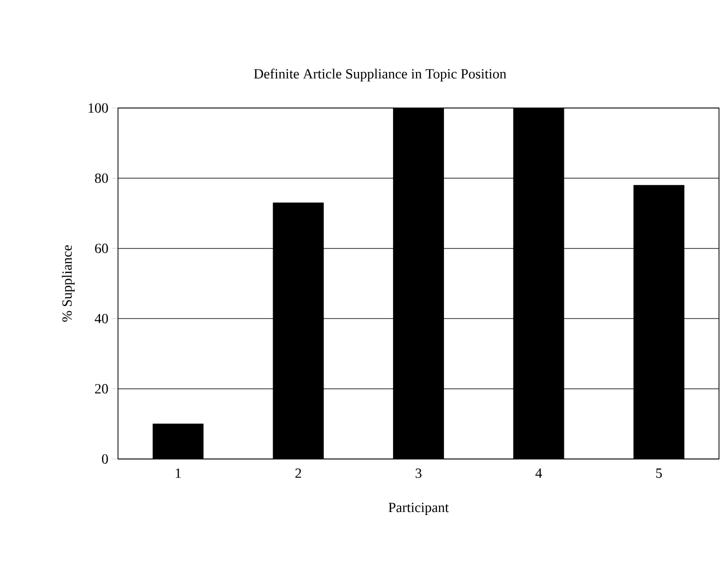  I want to click on y-tick-label: 0, so click(105, 459).